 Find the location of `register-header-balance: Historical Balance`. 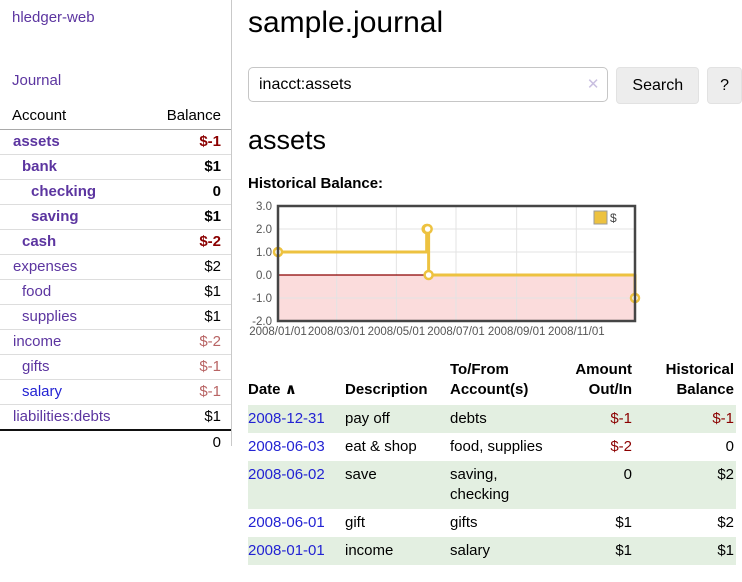

register-header-balance: Historical Balance is located at coordinates (699, 379).